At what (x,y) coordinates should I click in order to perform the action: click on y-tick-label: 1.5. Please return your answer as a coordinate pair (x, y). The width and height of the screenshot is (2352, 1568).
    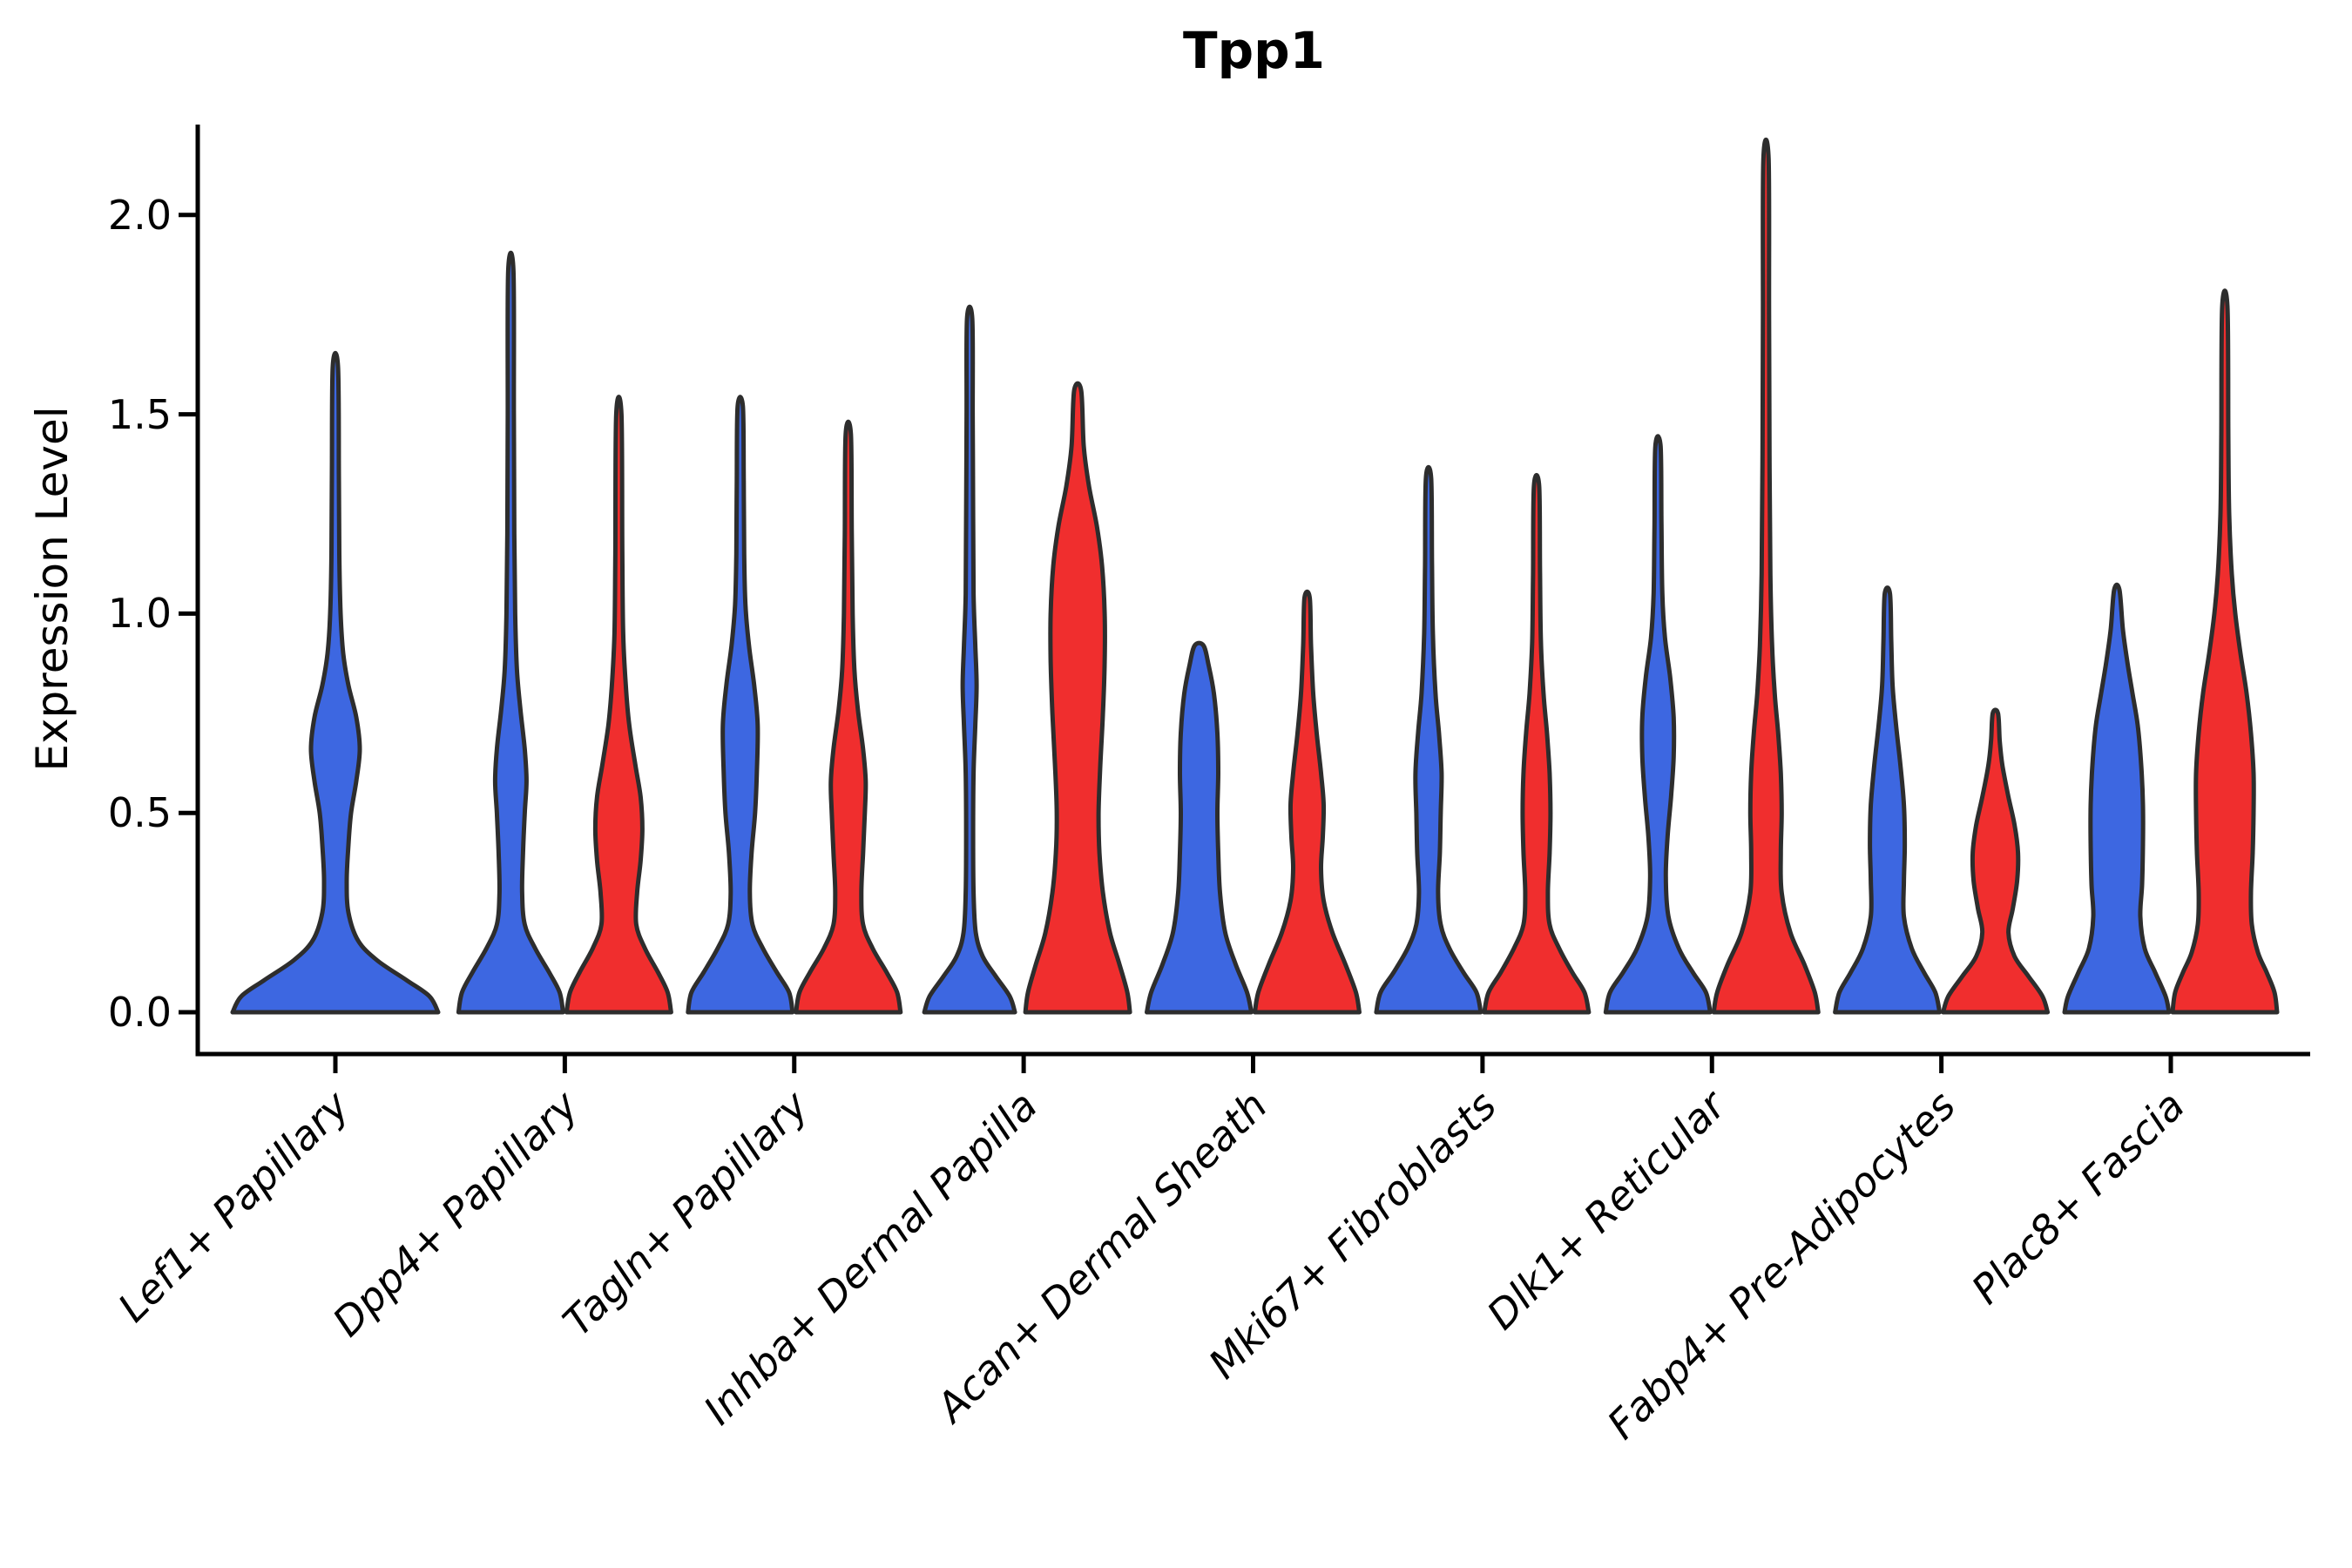
    Looking at the image, I should click on (139, 414).